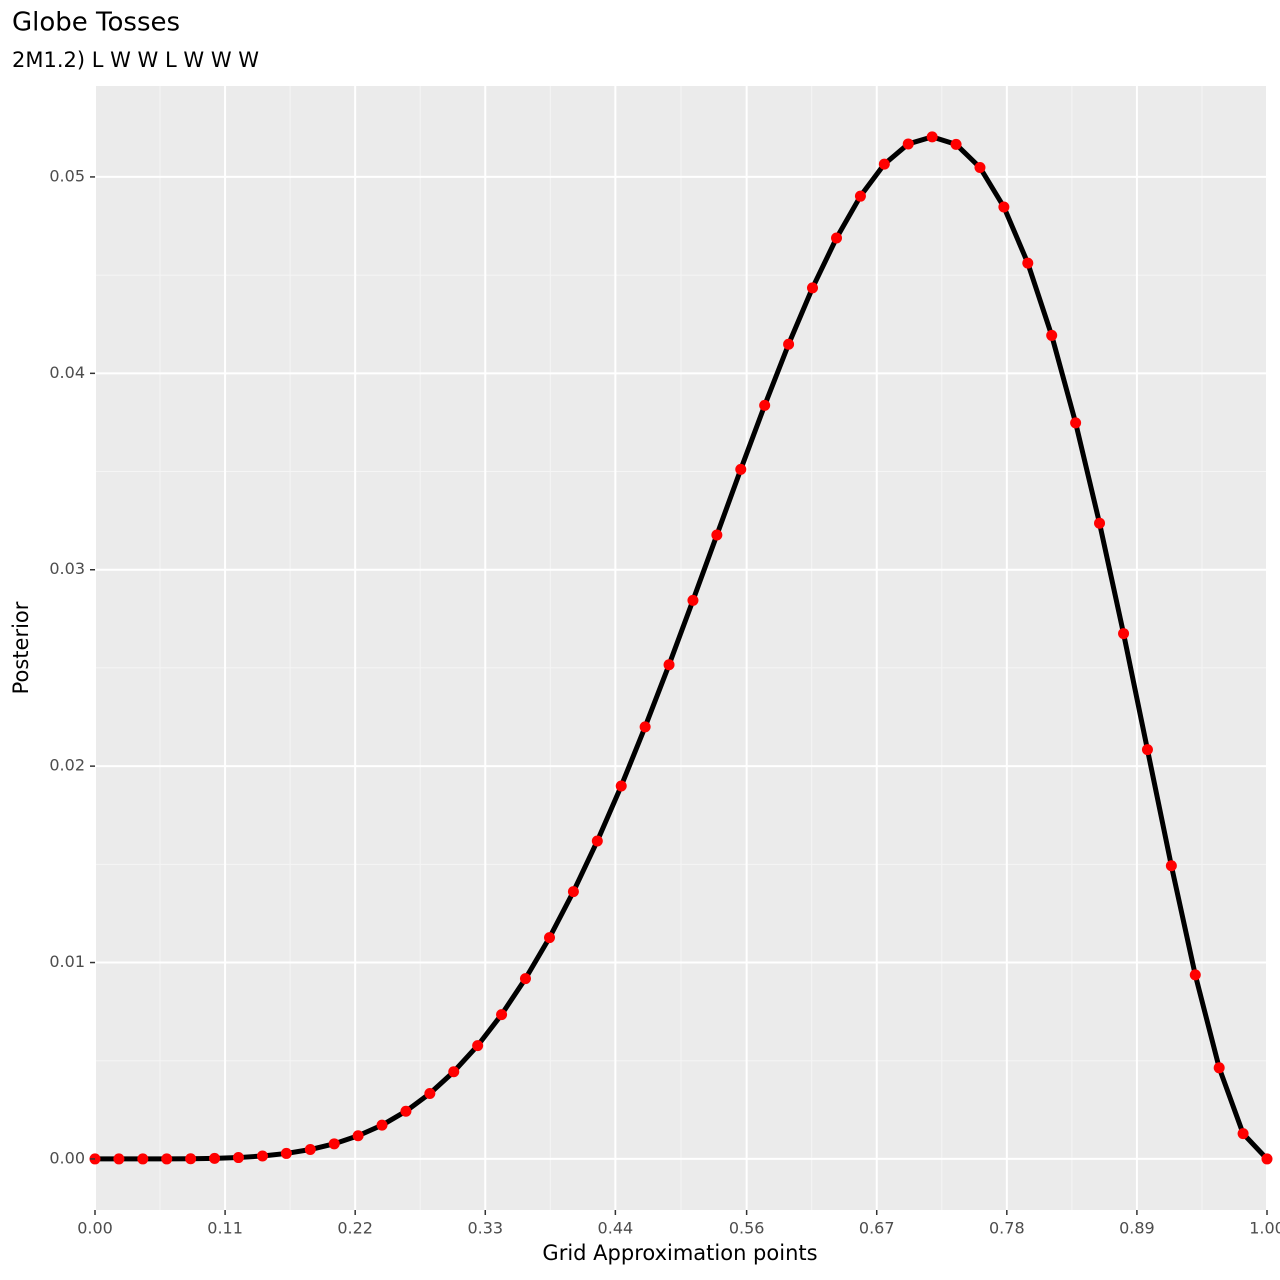 This screenshot has height=1280, width=1280. What do you see at coordinates (67, 1157) in the screenshot?
I see `y-tick-label: 0.00` at bounding box center [67, 1157].